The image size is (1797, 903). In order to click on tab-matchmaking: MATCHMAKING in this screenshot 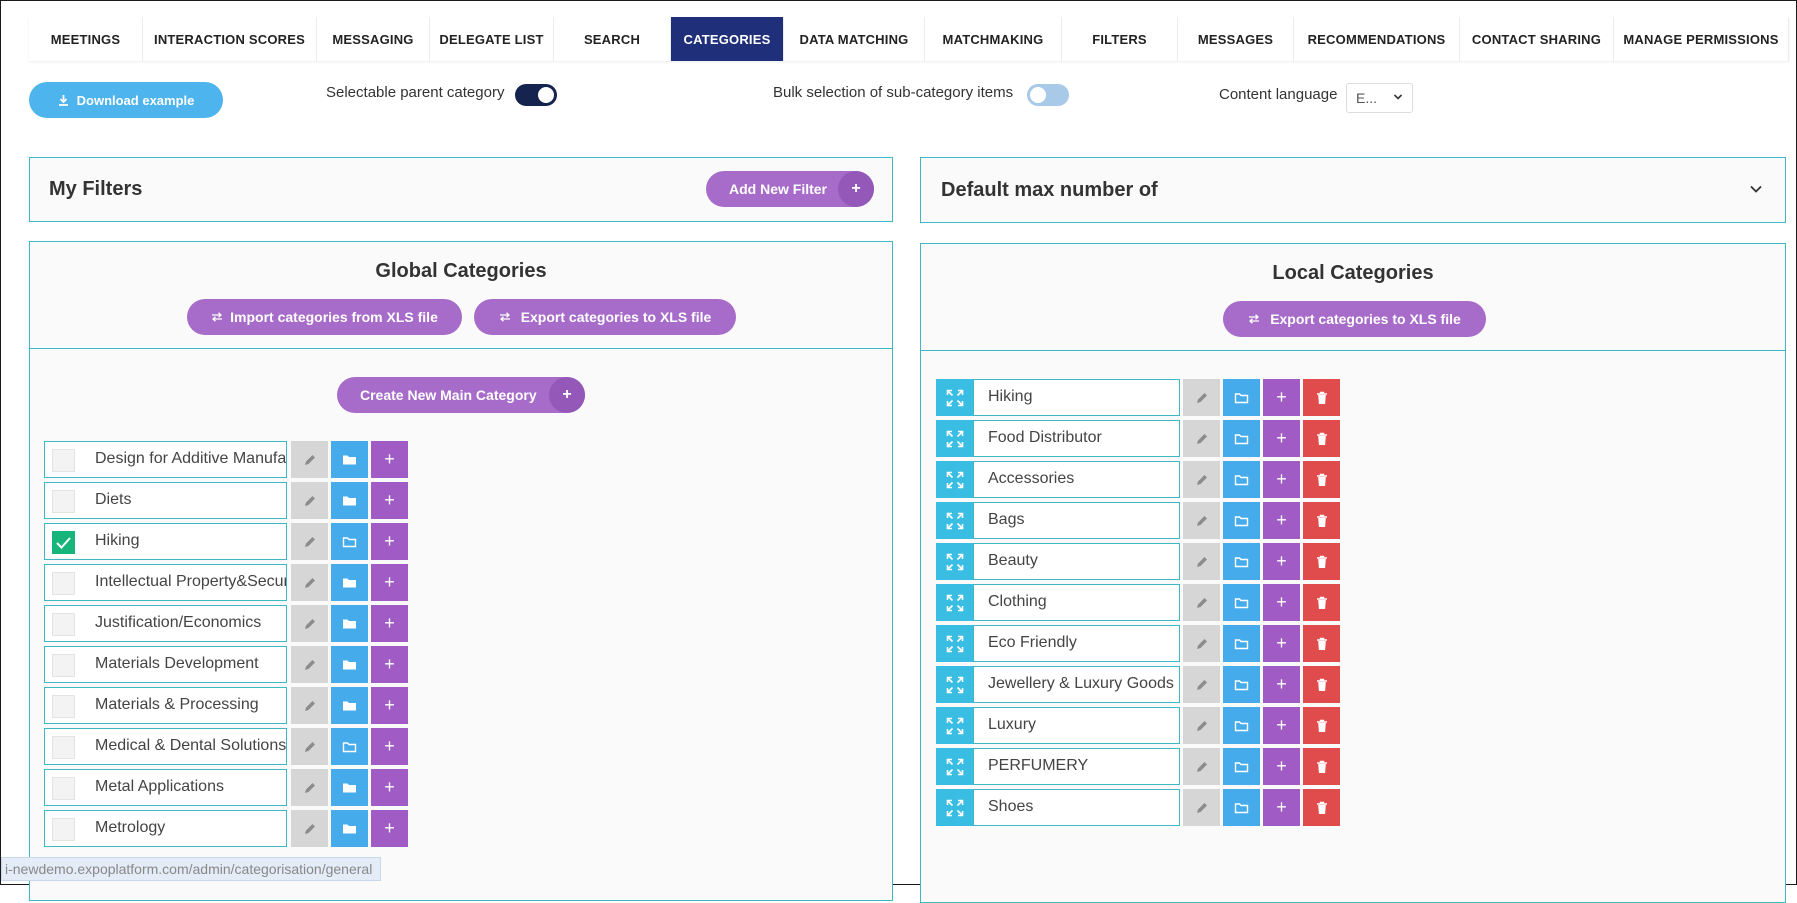, I will do `click(993, 39)`.